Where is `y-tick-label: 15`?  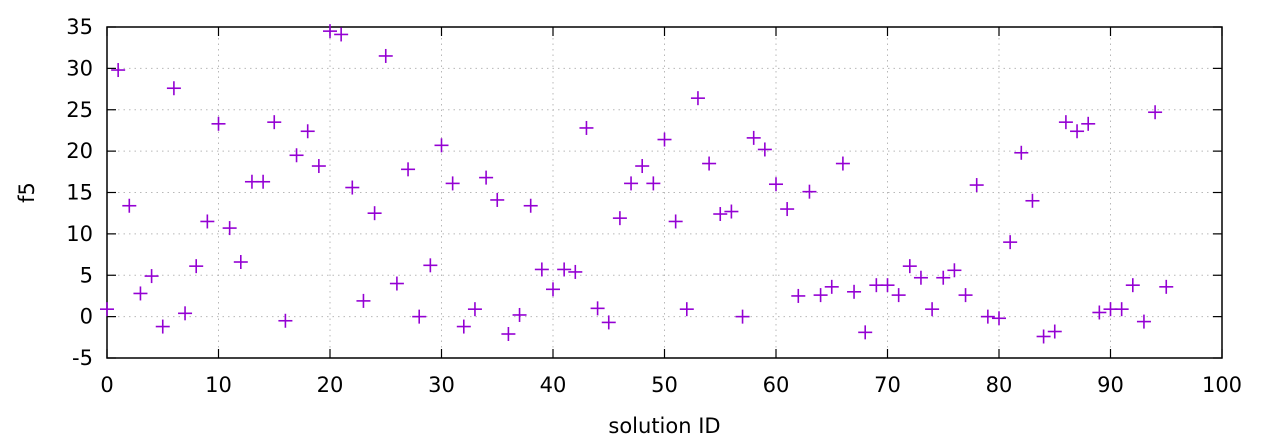
y-tick-label: 15 is located at coordinates (79, 193).